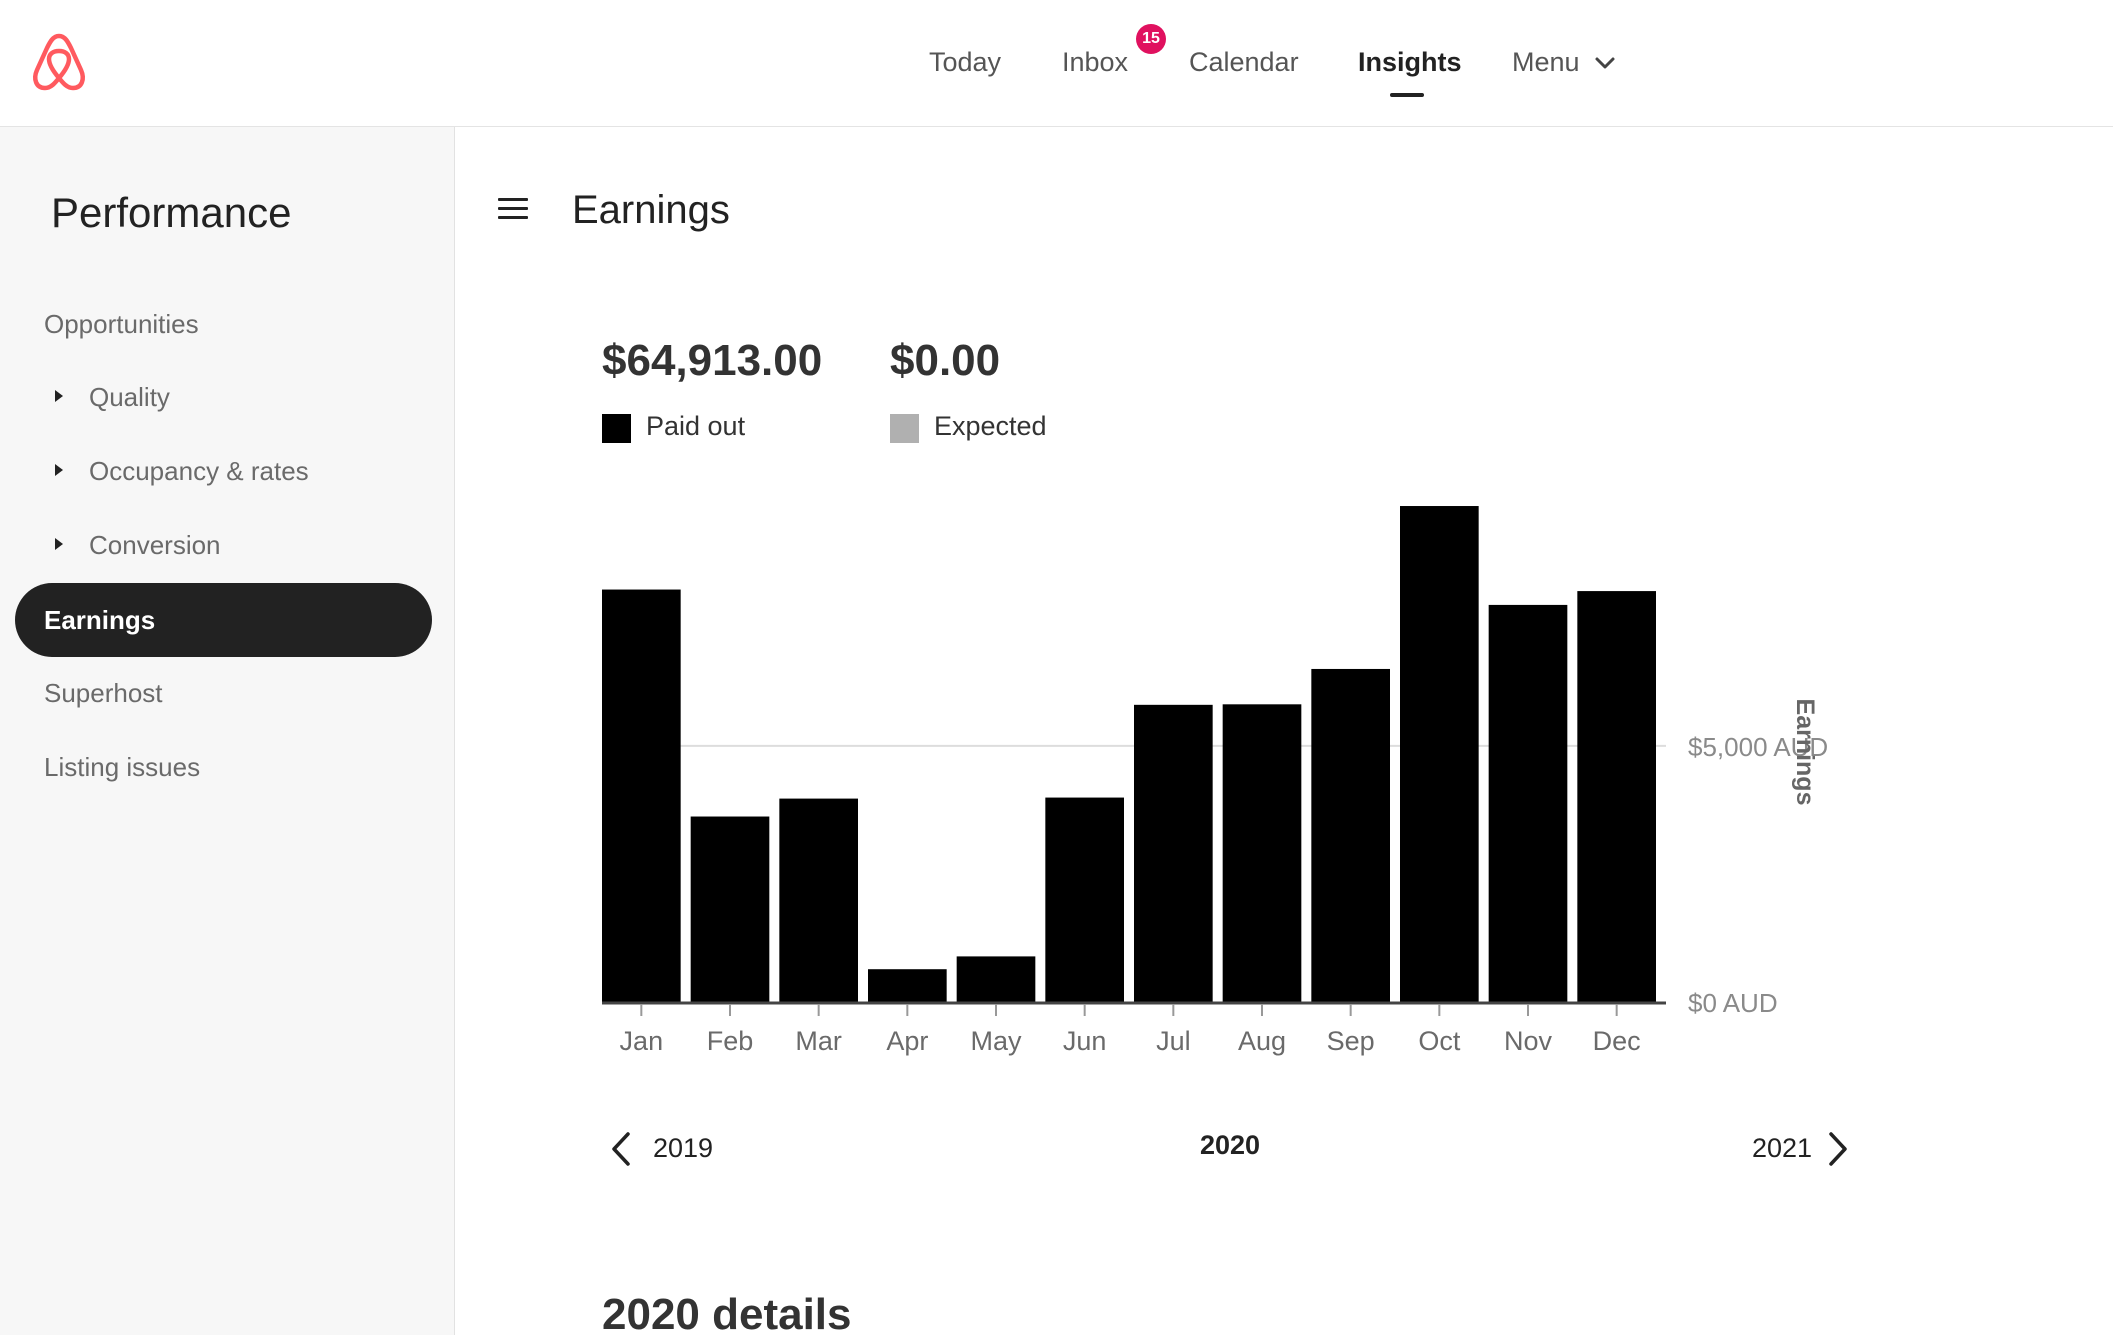 Image resolution: width=2113 pixels, height=1340 pixels. Describe the element at coordinates (1782, 1148) in the screenshot. I see `next-year-button: 2021` at that location.